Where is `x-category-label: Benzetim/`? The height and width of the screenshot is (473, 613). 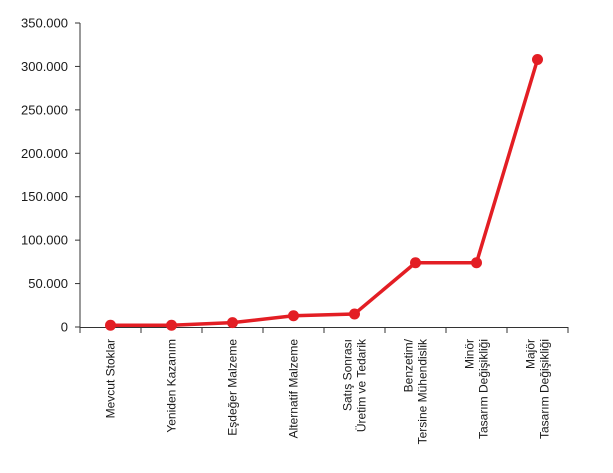 x-category-label: Benzetim/ is located at coordinates (409, 365).